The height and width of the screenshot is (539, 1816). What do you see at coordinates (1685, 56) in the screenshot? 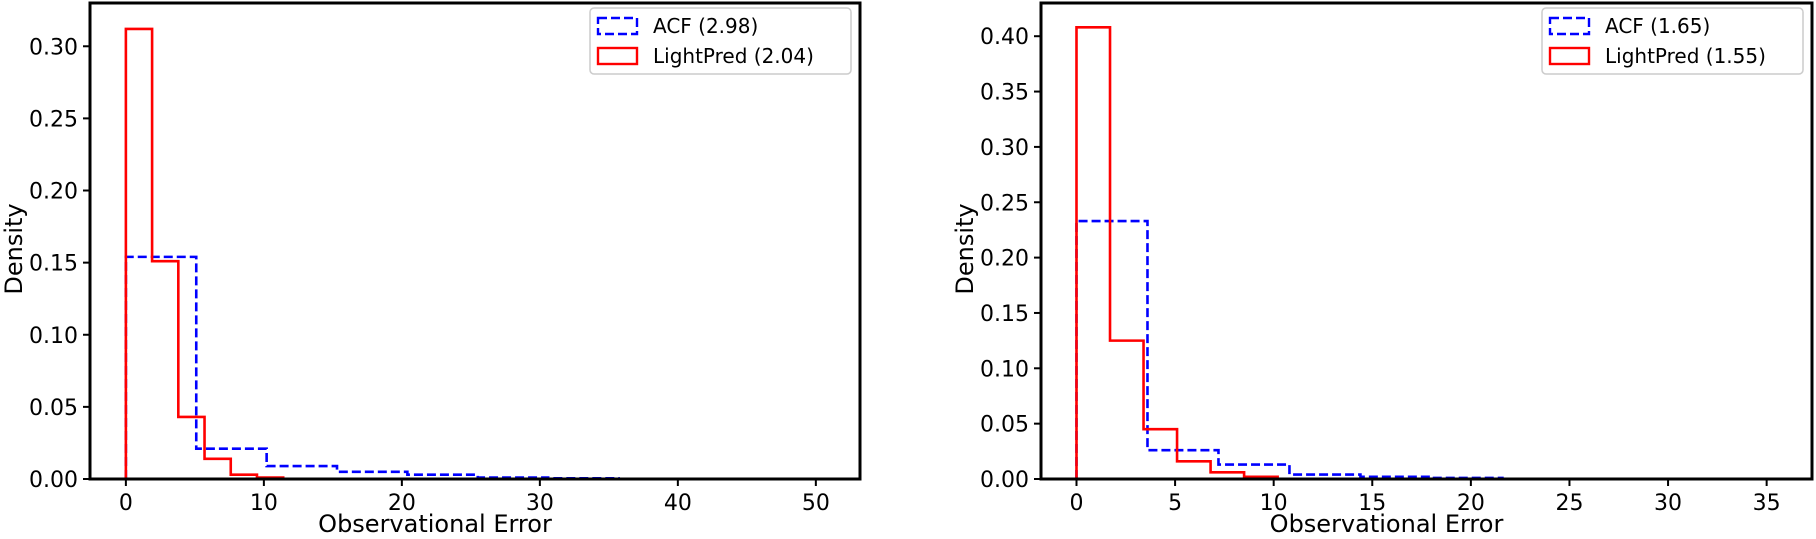
I see `legend-label-lightpred: LightPred (1.55)` at bounding box center [1685, 56].